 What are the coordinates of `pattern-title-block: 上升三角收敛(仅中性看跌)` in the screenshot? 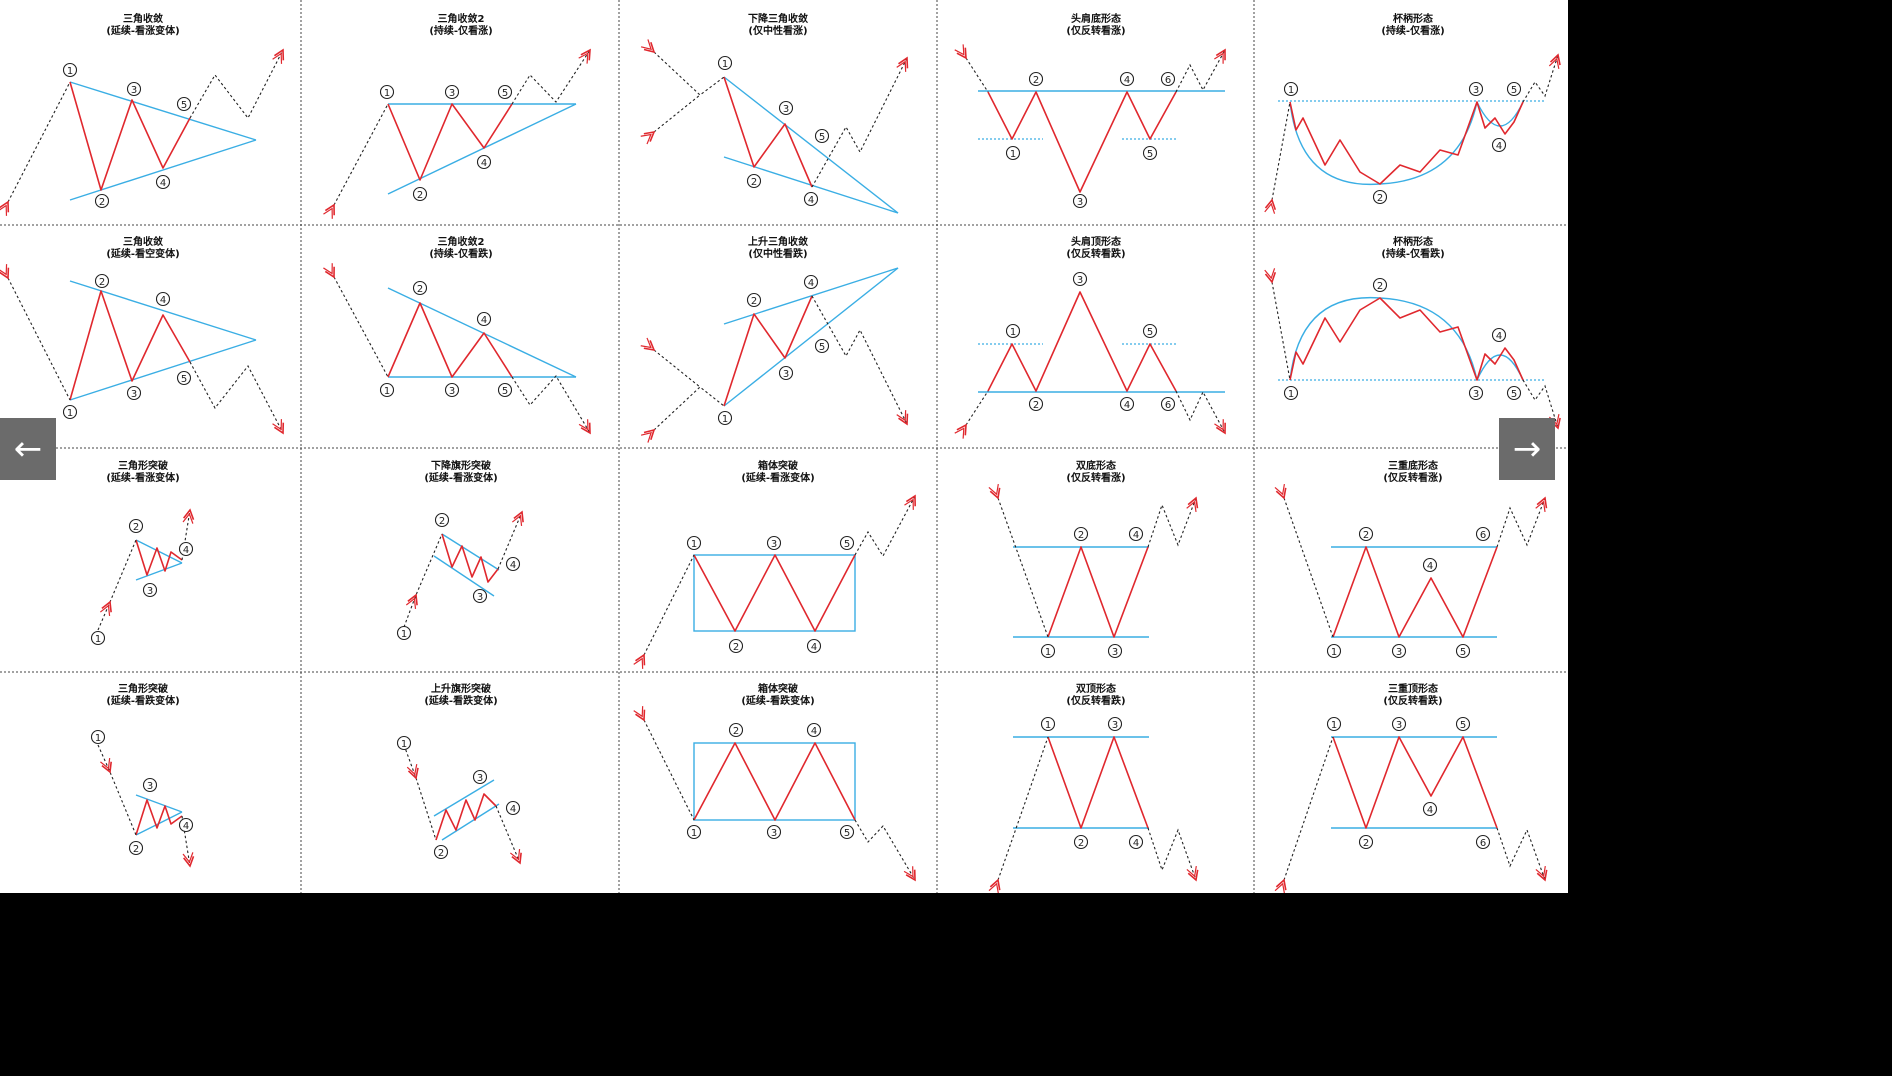 It's located at (778, 247).